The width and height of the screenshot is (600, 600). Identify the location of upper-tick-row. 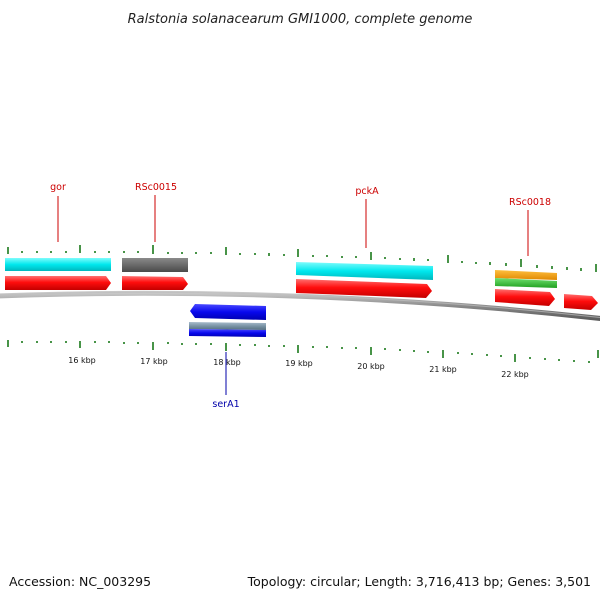
(302, 258).